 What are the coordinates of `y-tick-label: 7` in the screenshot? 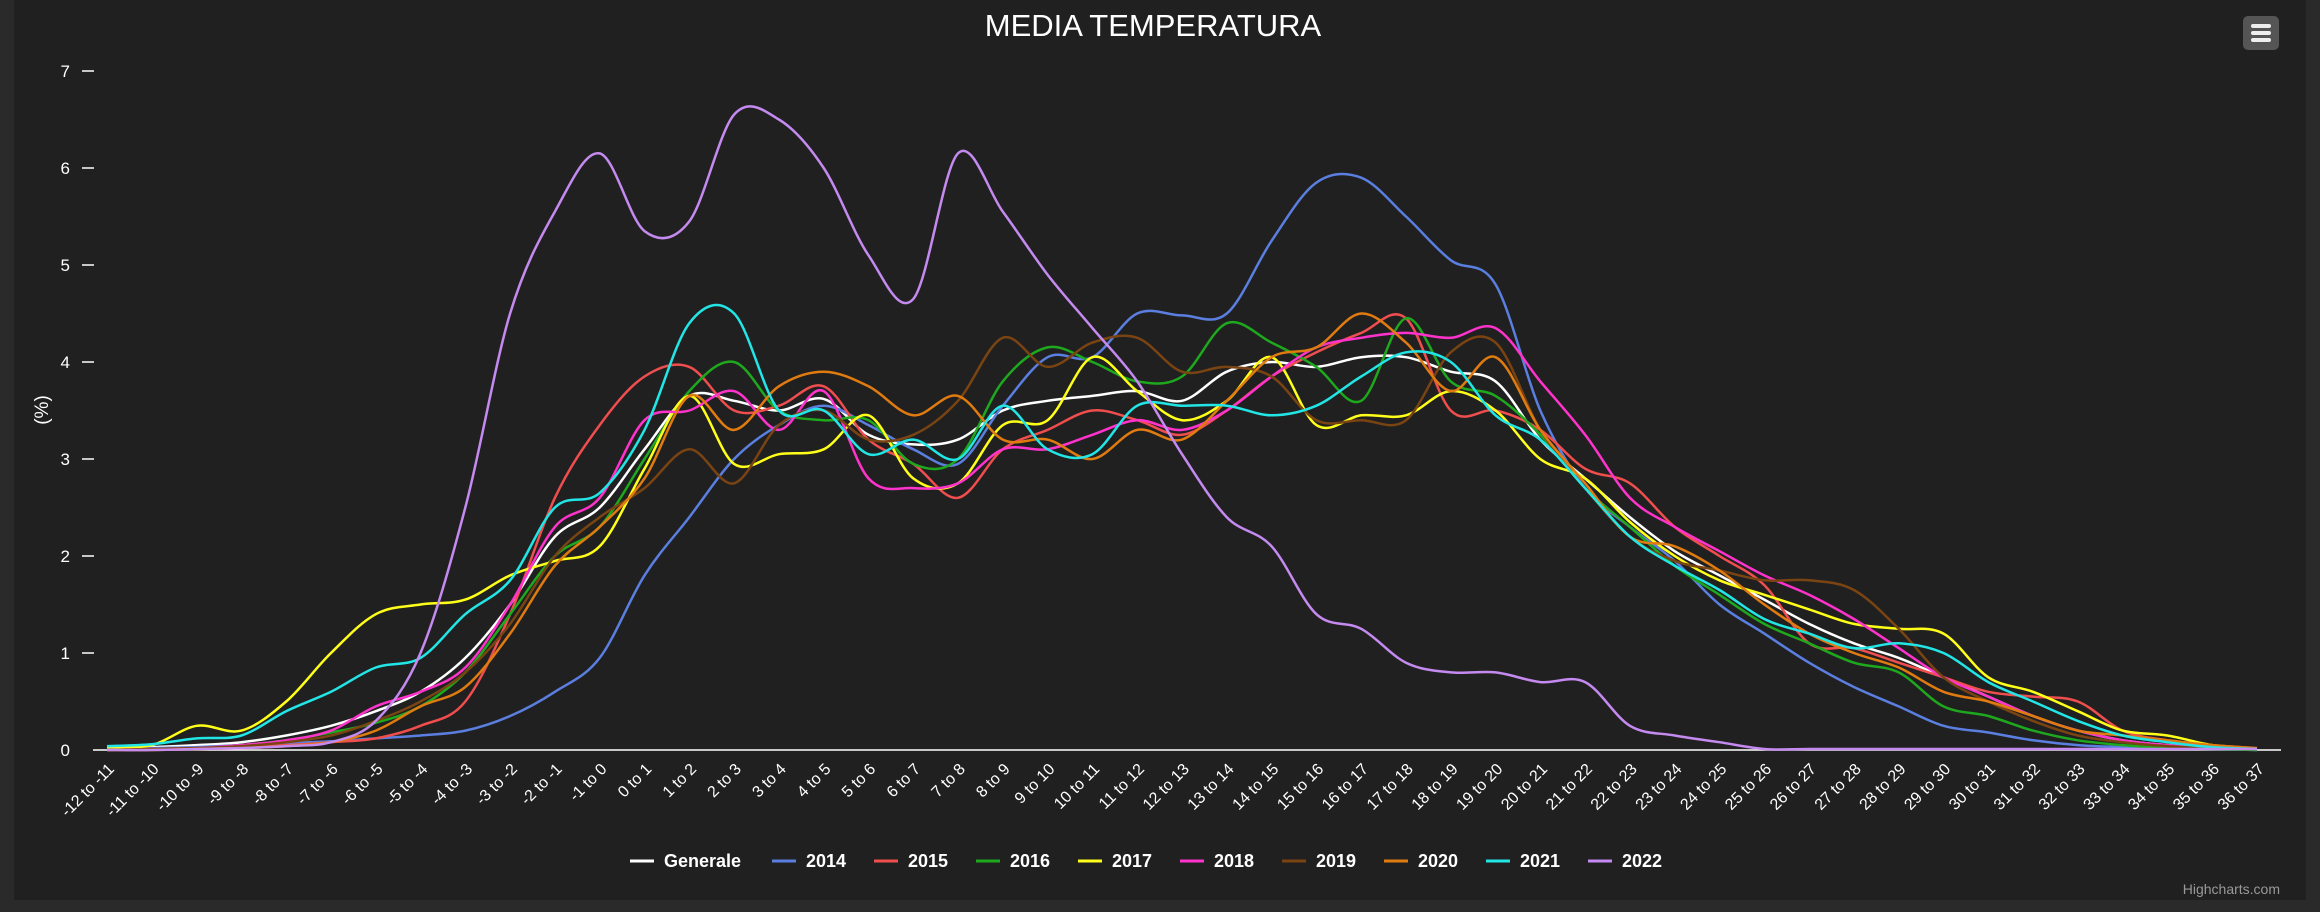 It's located at (65, 71).